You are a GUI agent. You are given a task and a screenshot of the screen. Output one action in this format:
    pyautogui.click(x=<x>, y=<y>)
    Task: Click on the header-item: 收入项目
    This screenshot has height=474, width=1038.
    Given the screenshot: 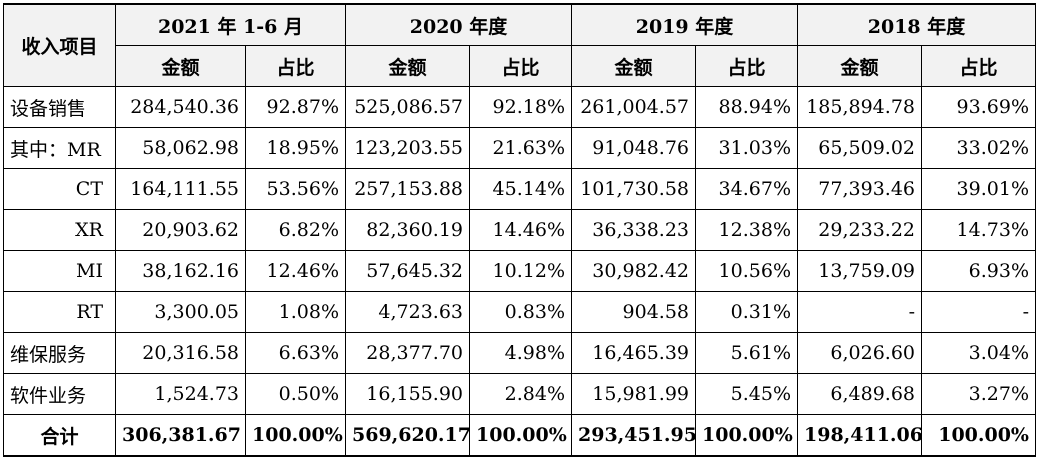 What is the action you would take?
    pyautogui.click(x=59, y=45)
    